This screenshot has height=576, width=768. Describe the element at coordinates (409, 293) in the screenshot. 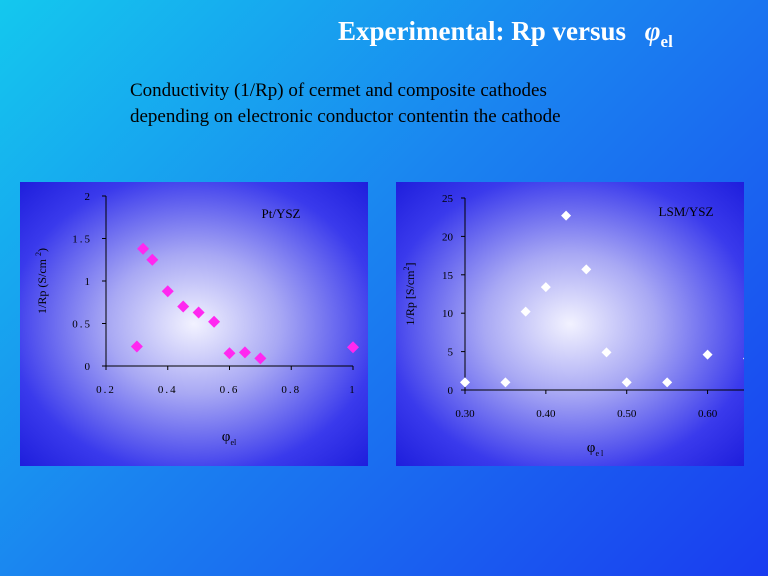

I see `lsm-ysz-y-axis-label: 1/Rp [S/cm2]` at that location.